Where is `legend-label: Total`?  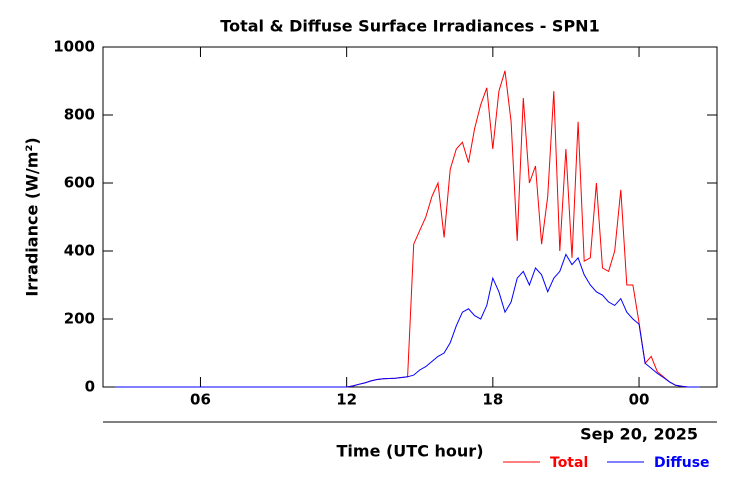 legend-label: Total is located at coordinates (569, 463).